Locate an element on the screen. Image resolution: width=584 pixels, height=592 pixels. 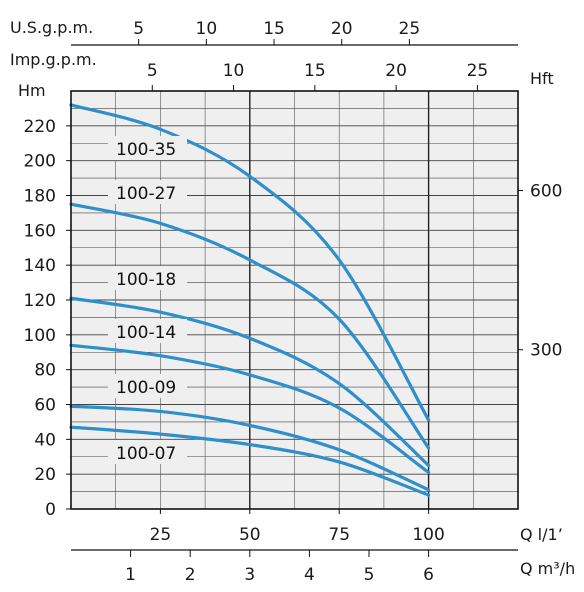
x-bottom2-tick-label: 1 is located at coordinates (130, 575).